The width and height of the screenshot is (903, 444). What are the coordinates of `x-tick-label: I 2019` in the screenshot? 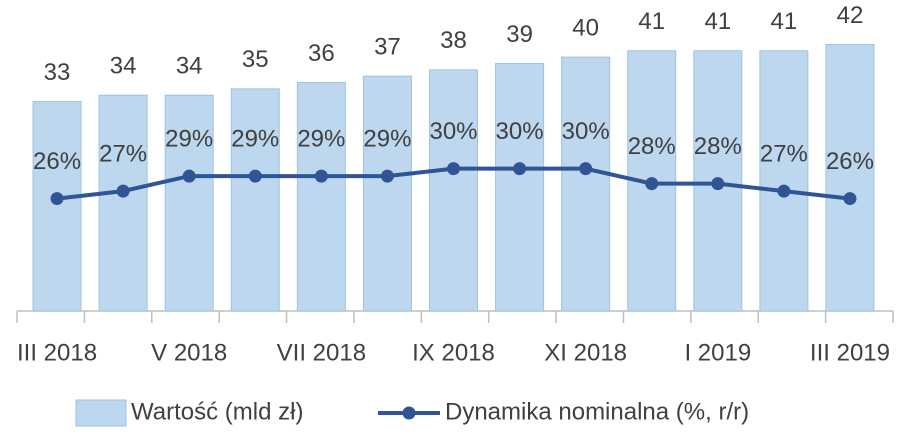 It's located at (717, 352).